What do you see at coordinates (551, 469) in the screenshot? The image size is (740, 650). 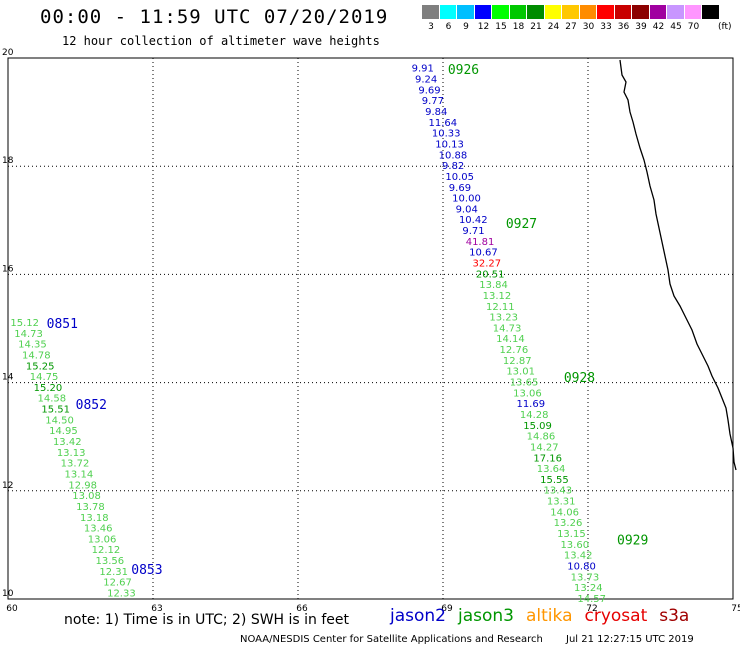 I see `wave-height-point: 13.64` at bounding box center [551, 469].